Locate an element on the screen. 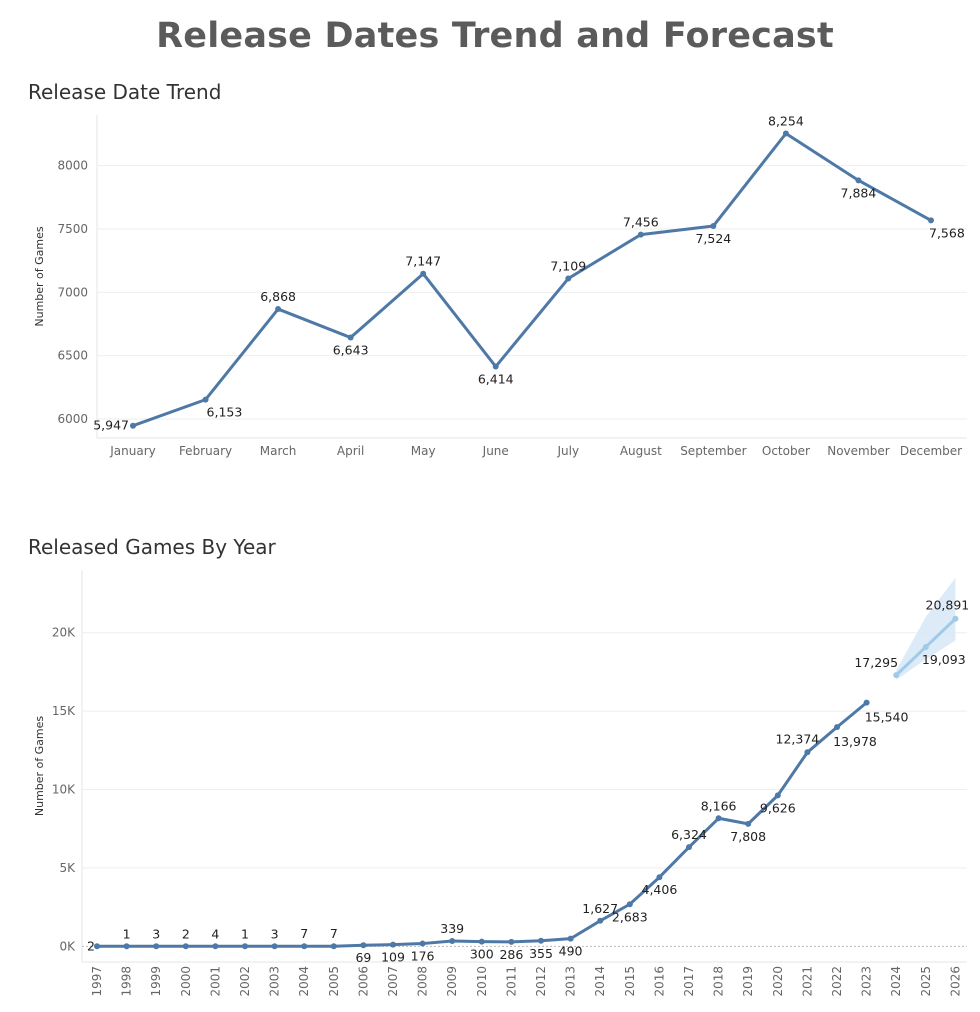 Image resolution: width=980 pixels, height=1012 pixels. data-label: 7,808 is located at coordinates (748, 836).